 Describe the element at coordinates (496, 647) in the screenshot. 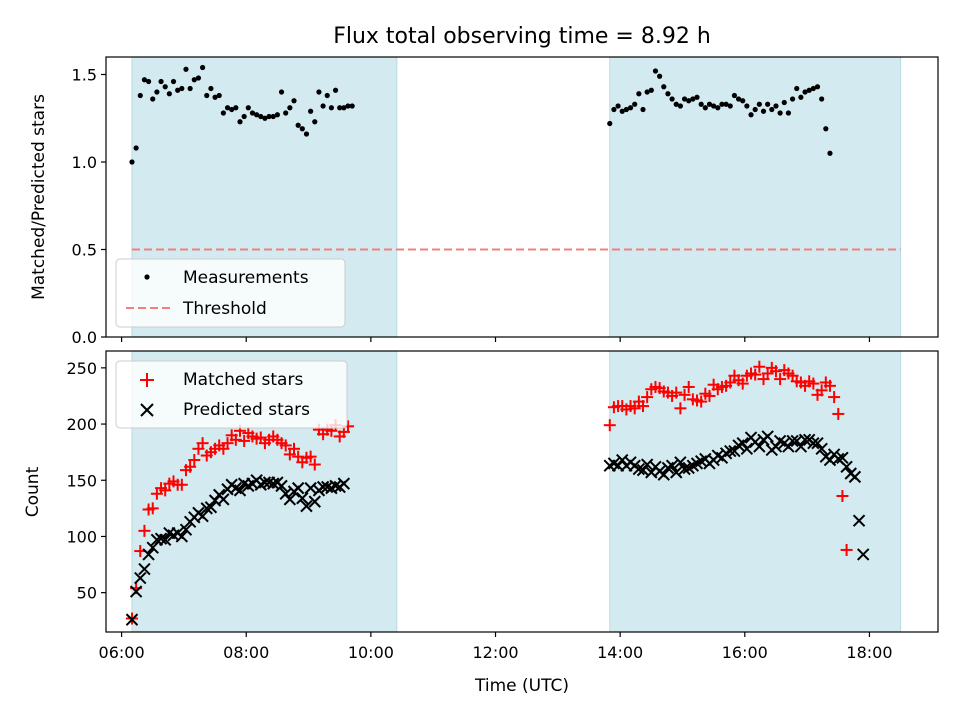

I see `bottom-x-ticks: 06:00 08:00 10:00 12:00 14:00 16:00 18:00` at that location.